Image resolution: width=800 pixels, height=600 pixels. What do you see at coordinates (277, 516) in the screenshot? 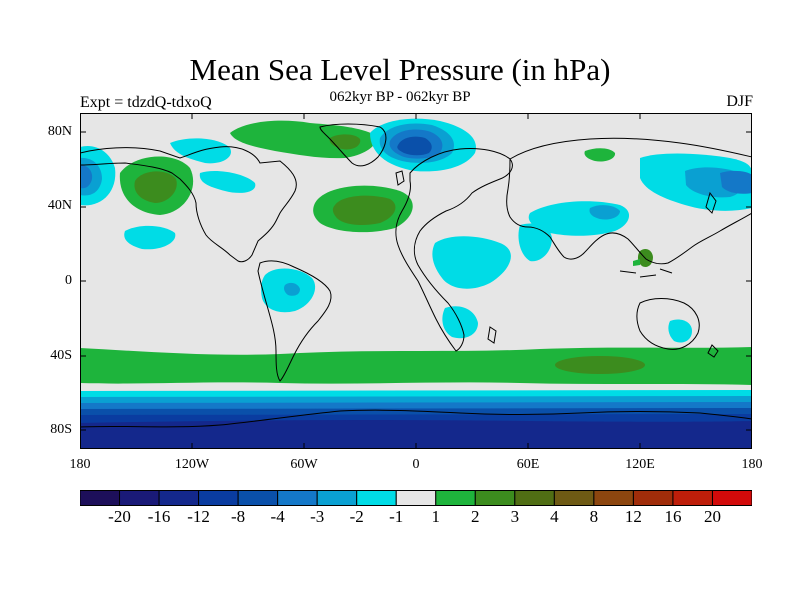
I see `colorbar-tick-label: -4` at bounding box center [277, 516].